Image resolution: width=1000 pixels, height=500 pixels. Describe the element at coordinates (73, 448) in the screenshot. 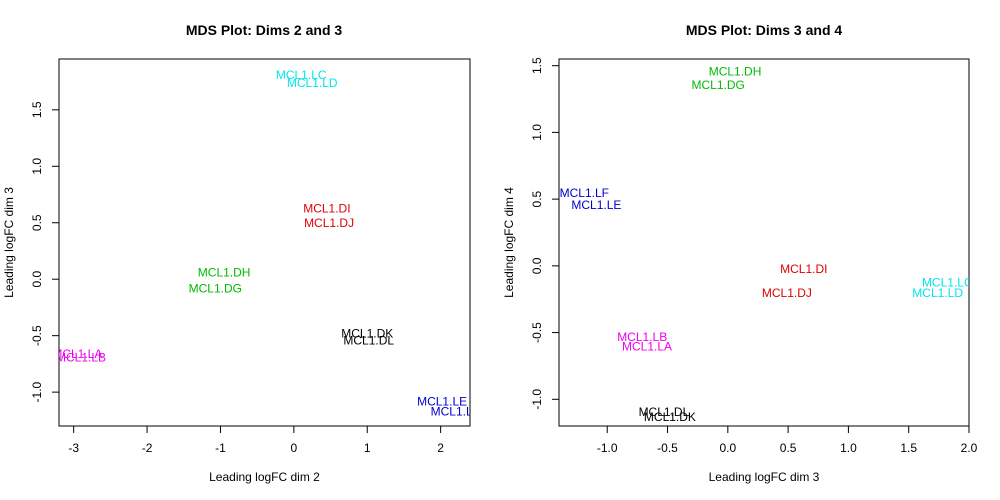

I see `x-tick-label: -3` at that location.